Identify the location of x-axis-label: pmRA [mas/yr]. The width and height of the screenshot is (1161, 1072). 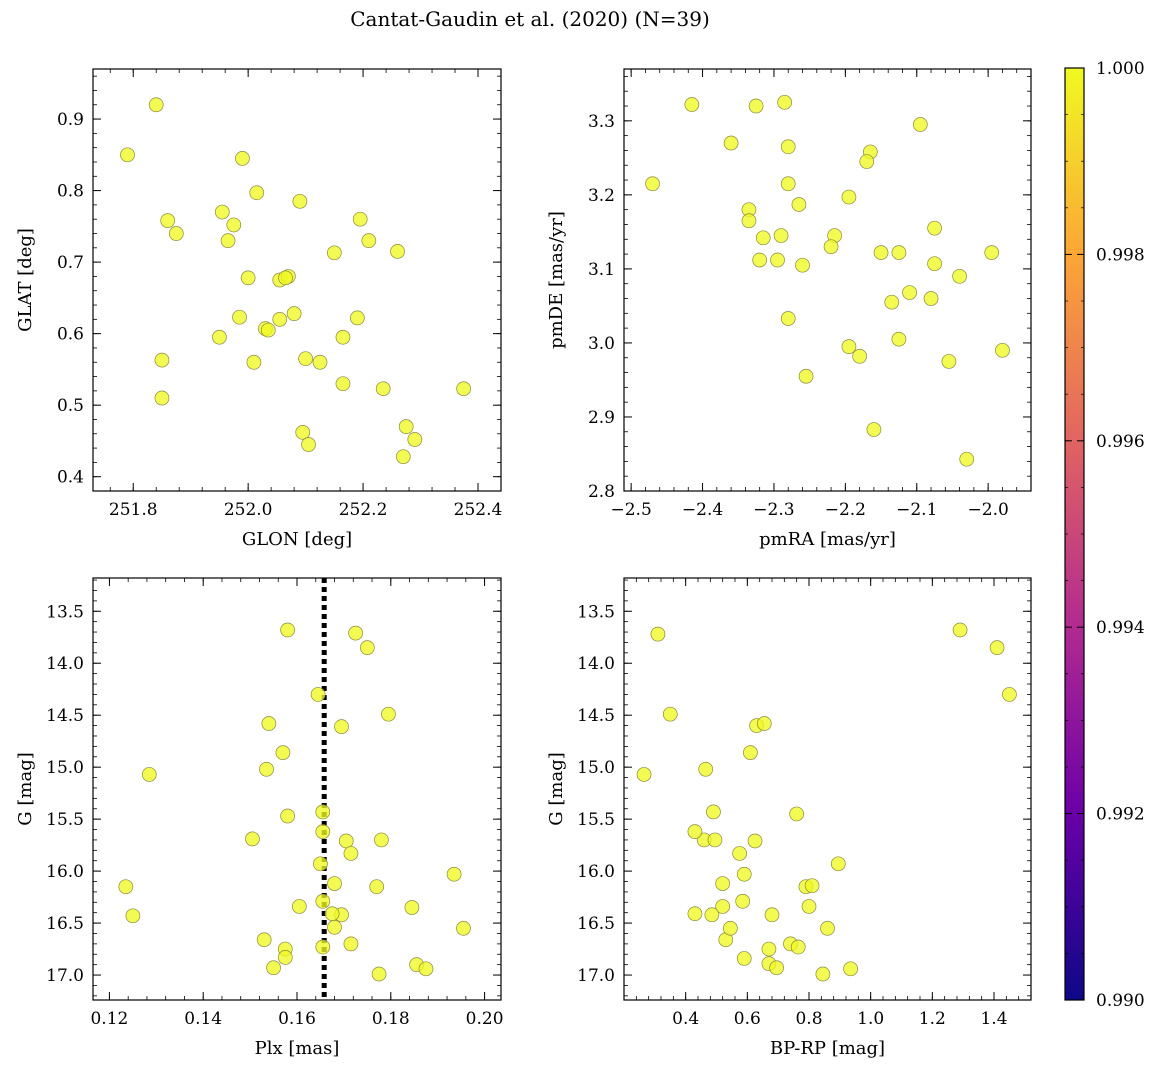
(827, 539).